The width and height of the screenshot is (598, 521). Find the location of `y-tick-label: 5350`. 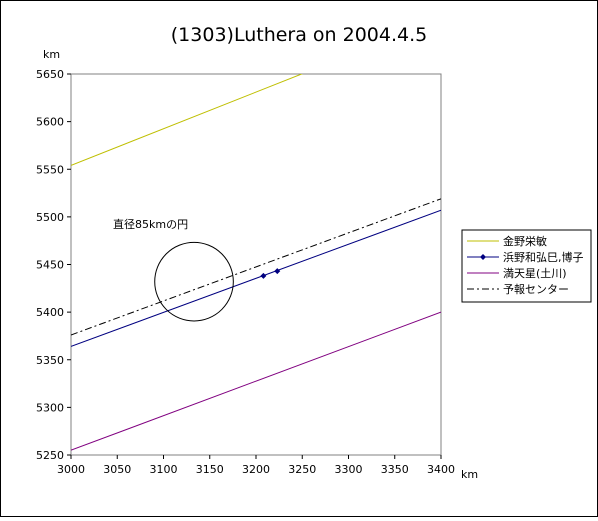

y-tick-label: 5350 is located at coordinates (50, 360).